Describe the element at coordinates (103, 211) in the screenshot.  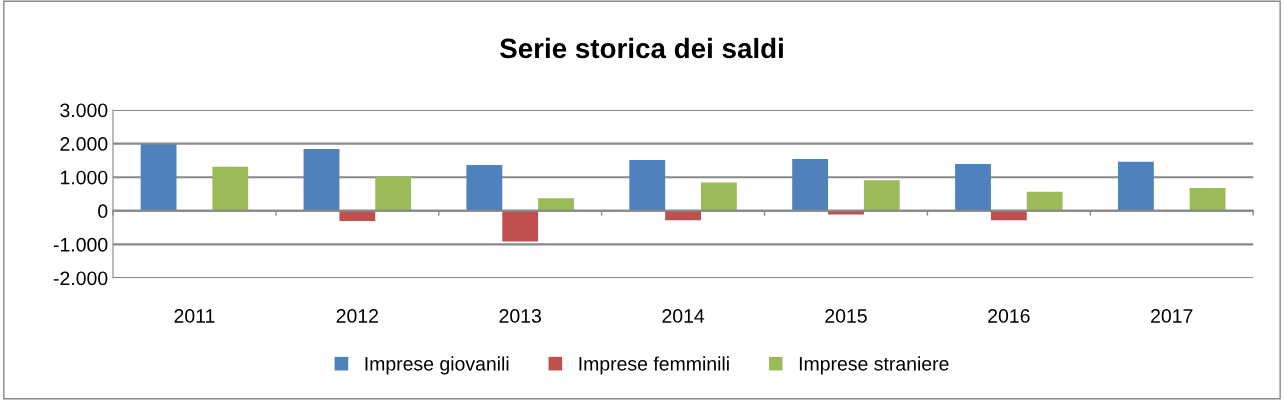
I see `y-tick-label: 0` at that location.